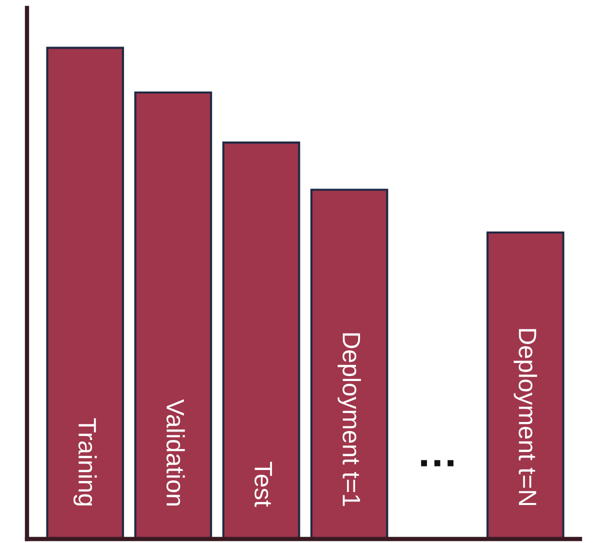  Describe the element at coordinates (526, 417) in the screenshot. I see `x-tick-label: Deployment t=N` at that location.